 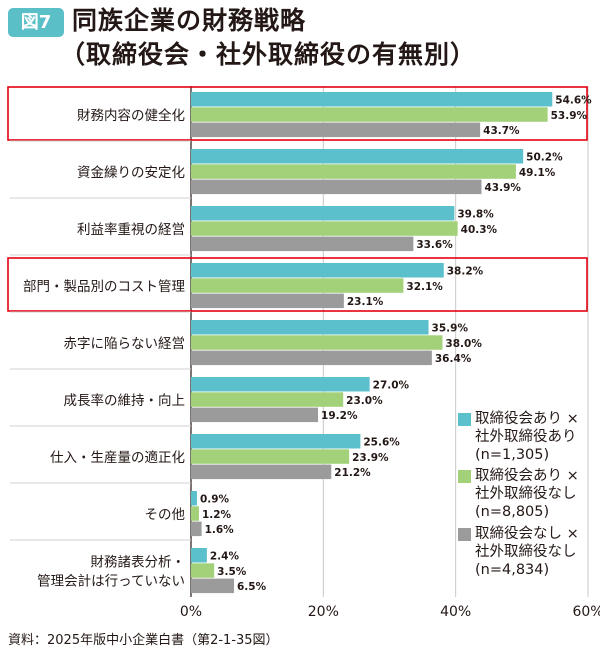 What do you see at coordinates (569, 116) in the screenshot?
I see `data-label: 53.9%` at bounding box center [569, 116].